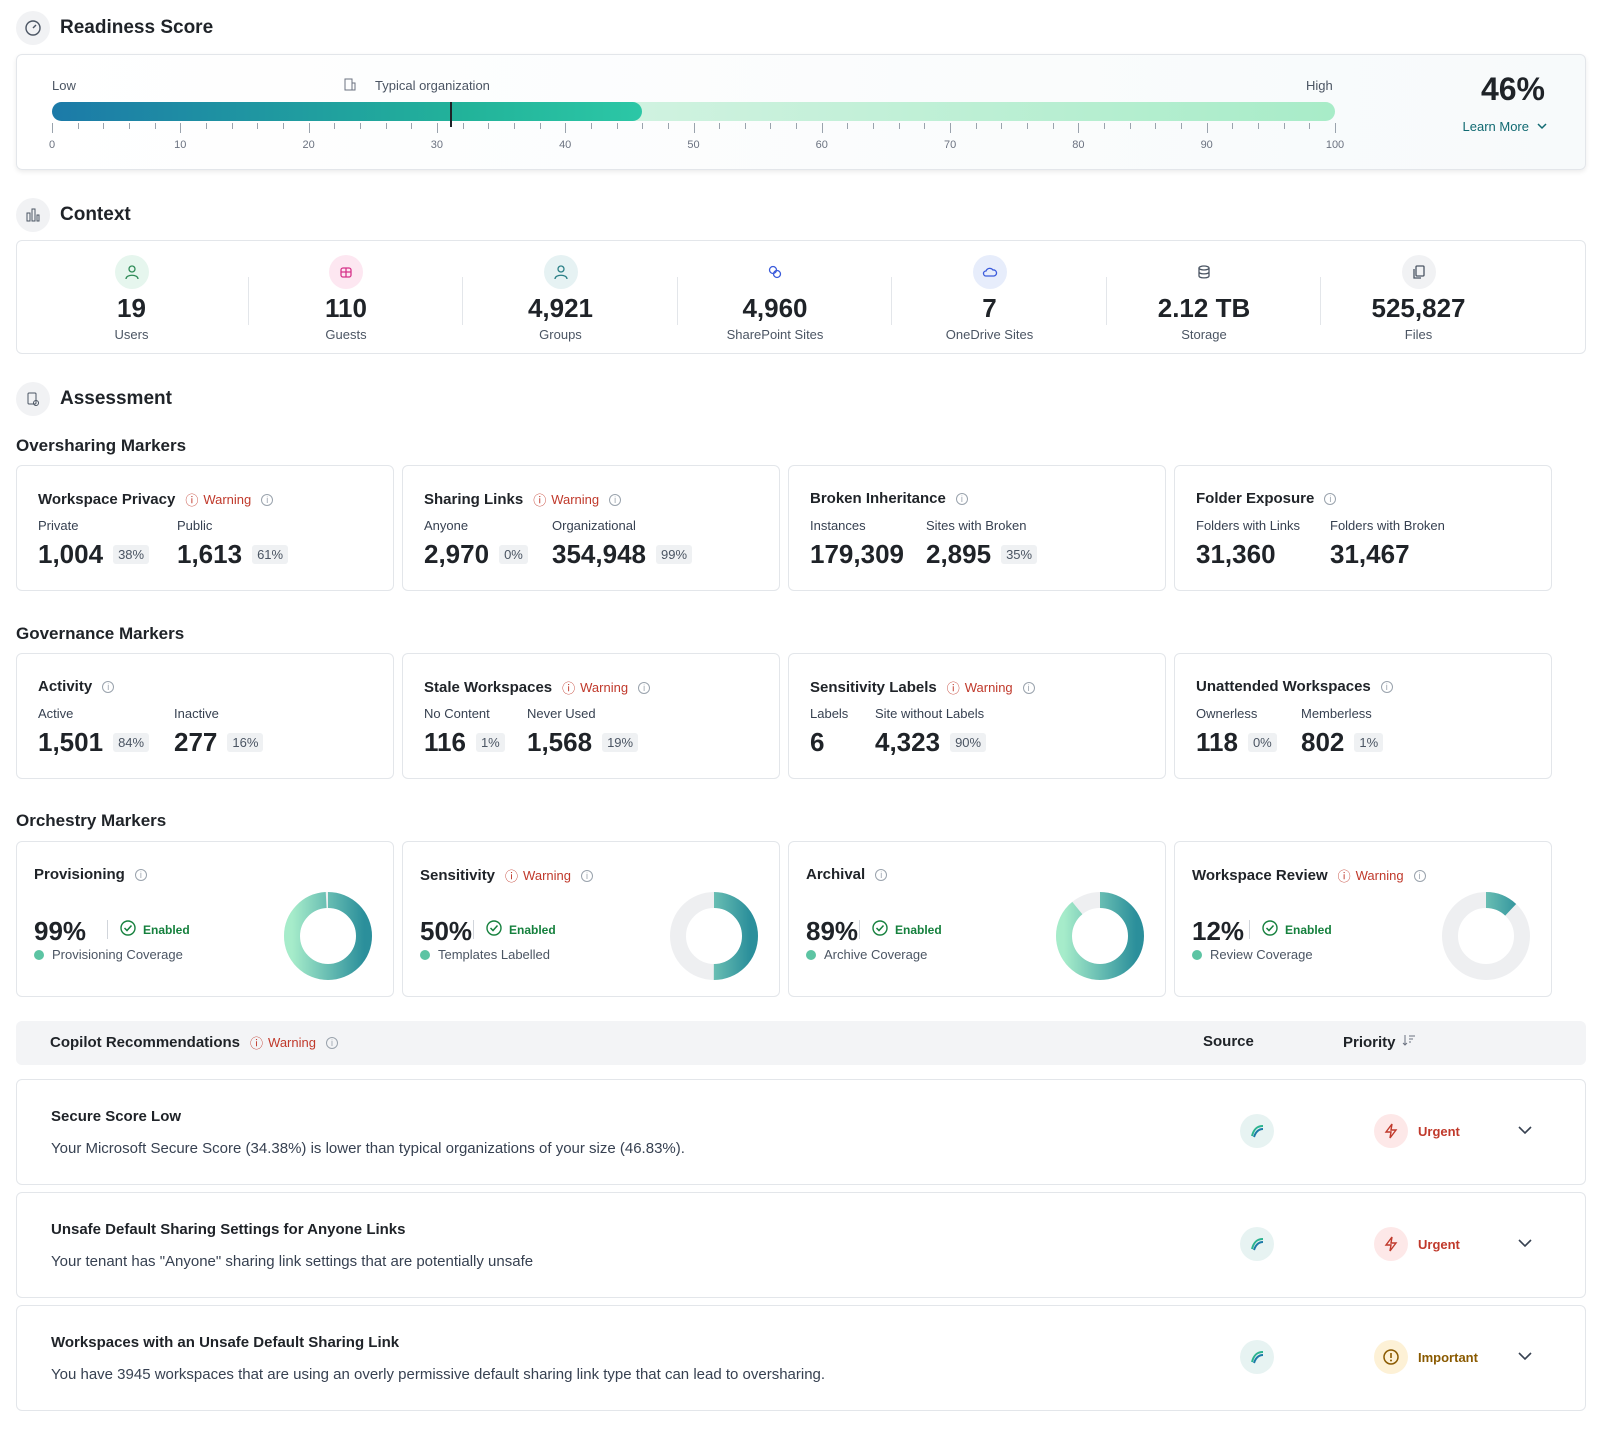  Describe the element at coordinates (1283, 686) in the screenshot. I see `card-title: Unattended Workspaces` at that location.